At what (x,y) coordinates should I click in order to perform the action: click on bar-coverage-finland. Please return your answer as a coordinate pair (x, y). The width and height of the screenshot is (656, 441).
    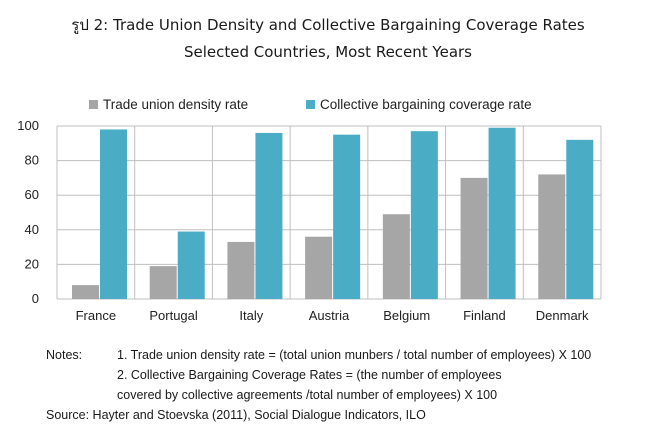
    Looking at the image, I should click on (502, 213).